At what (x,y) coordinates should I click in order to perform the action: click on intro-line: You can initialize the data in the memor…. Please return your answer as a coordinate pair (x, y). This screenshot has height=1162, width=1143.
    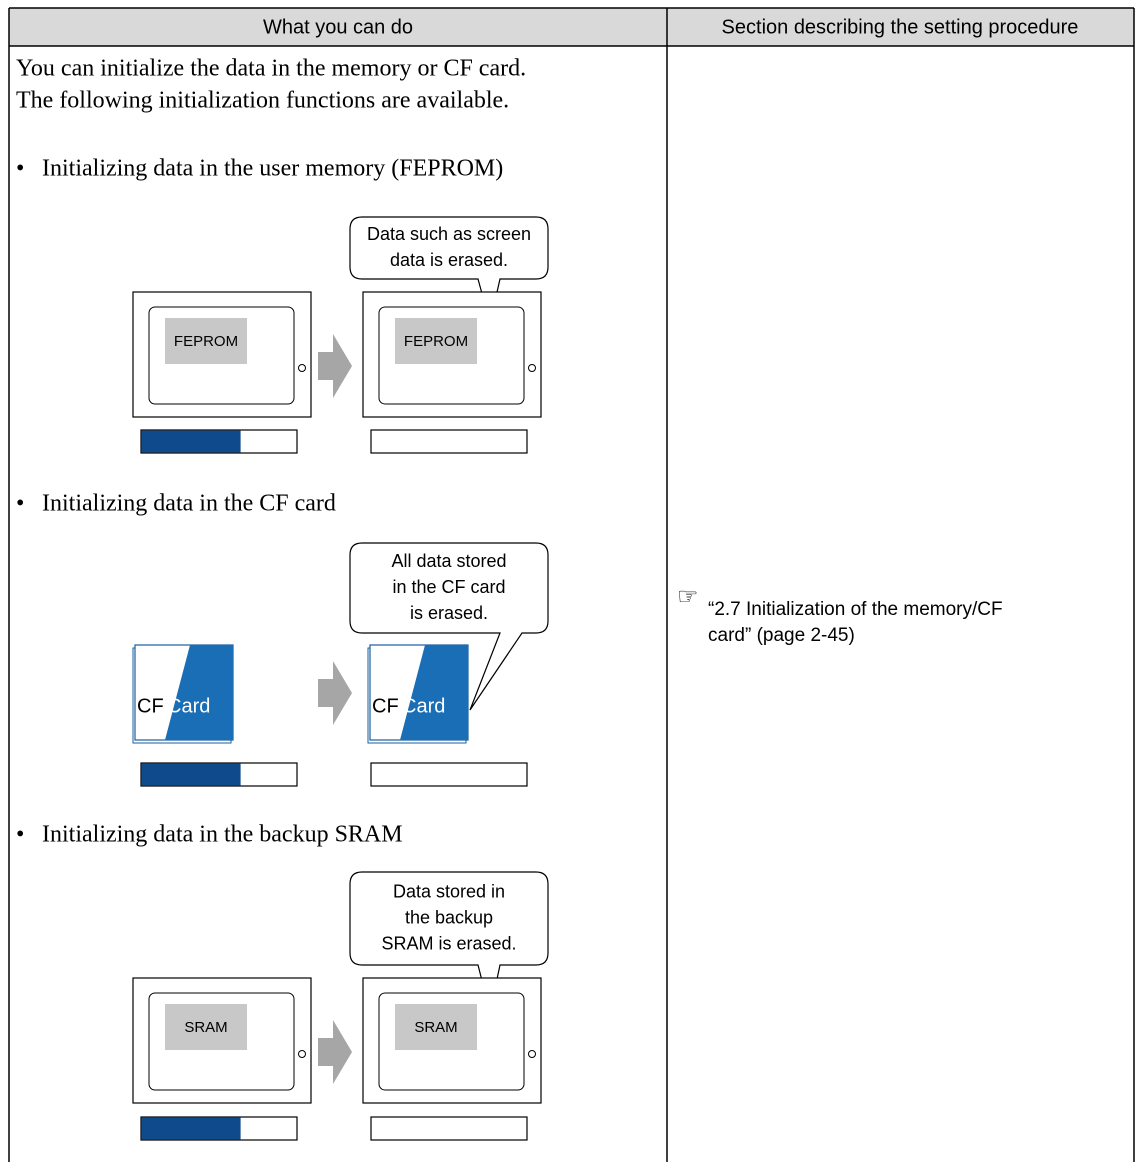
    Looking at the image, I should click on (271, 69).